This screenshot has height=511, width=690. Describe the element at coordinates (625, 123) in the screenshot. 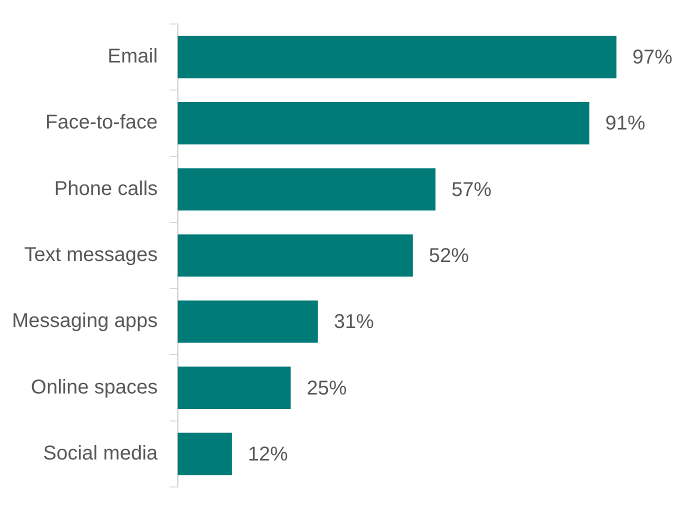

I see `data-label: 91%` at that location.